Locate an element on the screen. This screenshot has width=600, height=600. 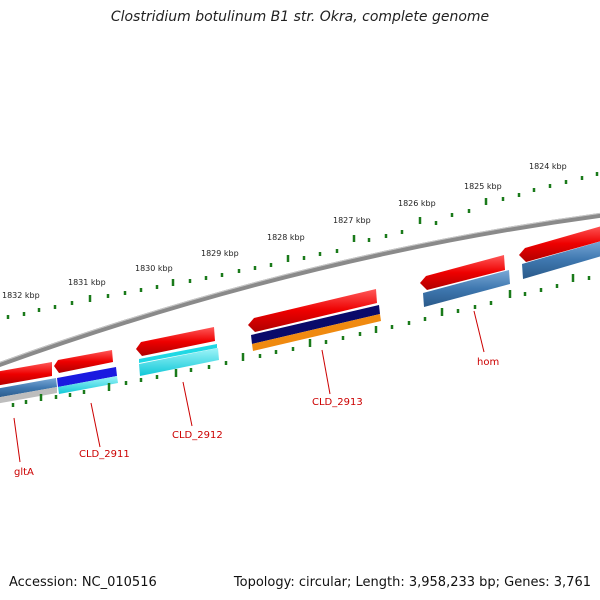
feature-hom-blue is located at coordinates (466, 288).